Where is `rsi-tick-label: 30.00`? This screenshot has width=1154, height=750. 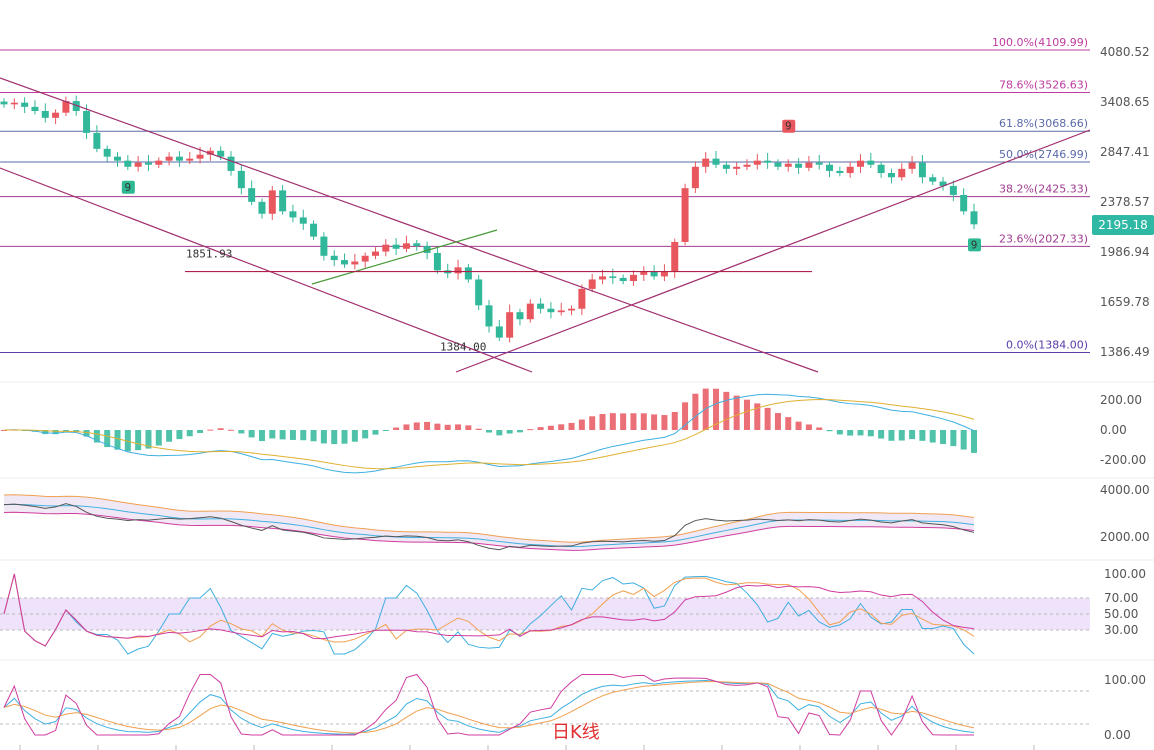
rsi-tick-label: 30.00 is located at coordinates (1121, 630).